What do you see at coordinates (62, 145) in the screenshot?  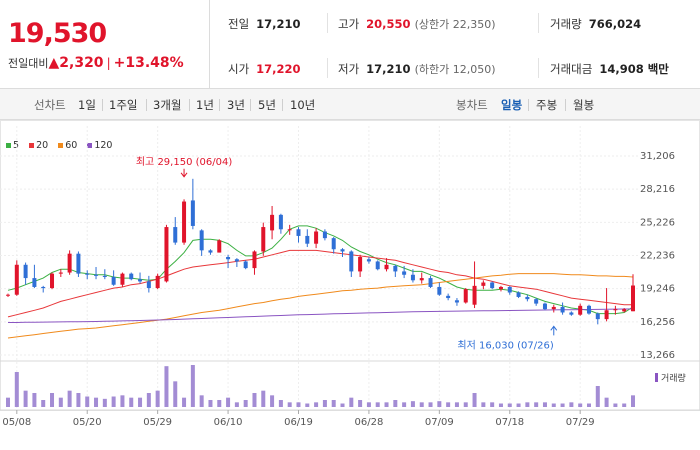 I see `ma-legend: 5 20 60 120` at bounding box center [62, 145].